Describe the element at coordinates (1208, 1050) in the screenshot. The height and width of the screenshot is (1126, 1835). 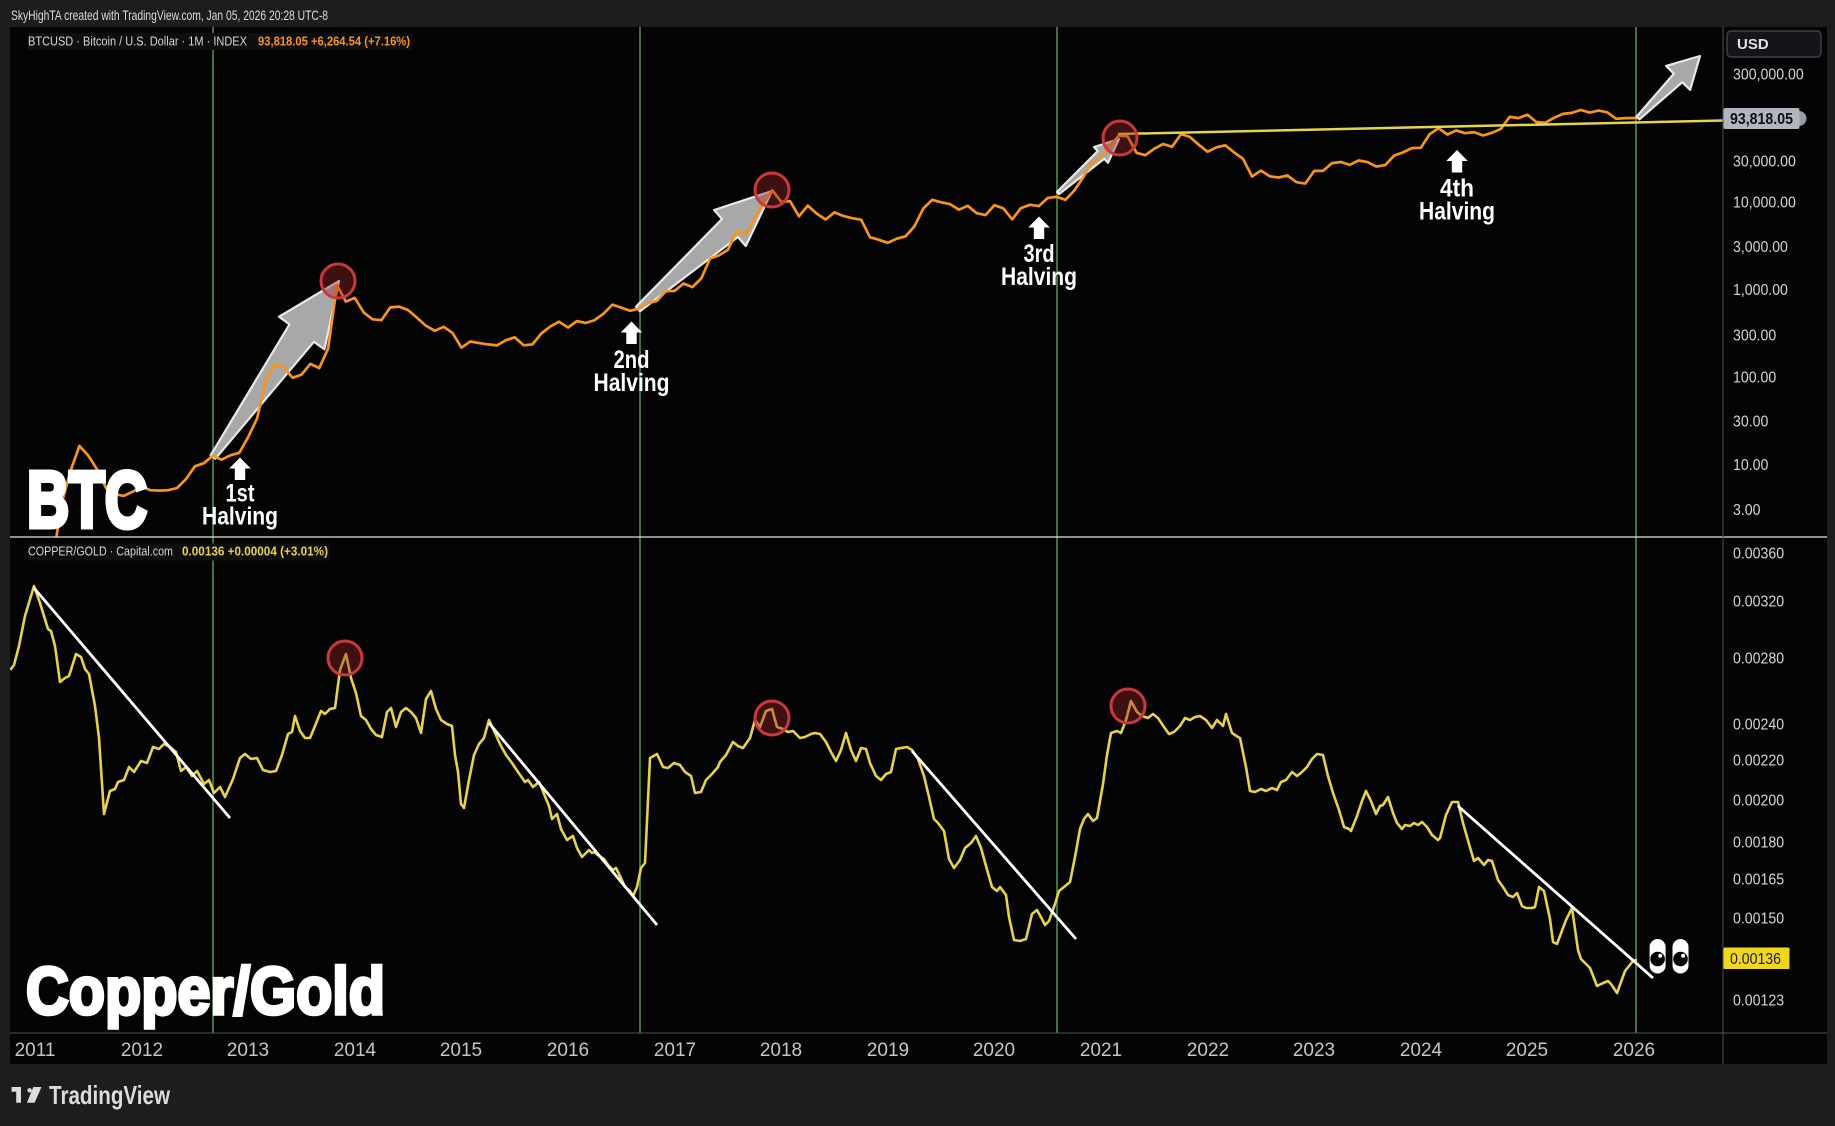
I see `svg-text: 2022` at that location.